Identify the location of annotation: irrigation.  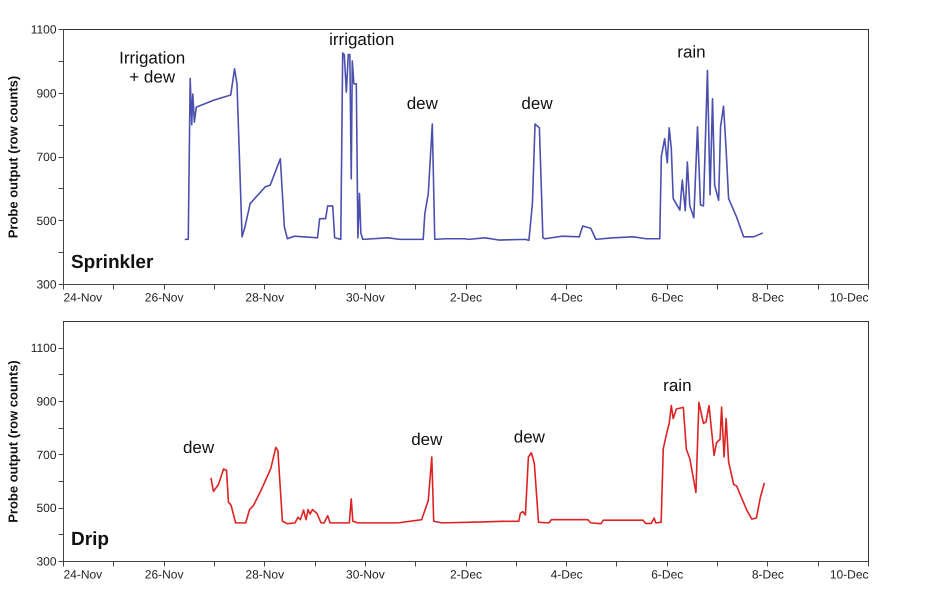
(361, 39).